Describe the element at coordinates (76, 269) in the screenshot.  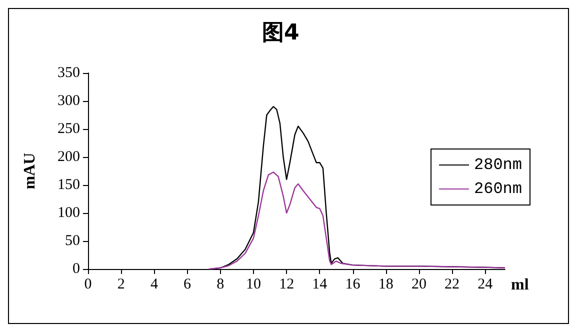
I see `y-tick-label: 0` at that location.